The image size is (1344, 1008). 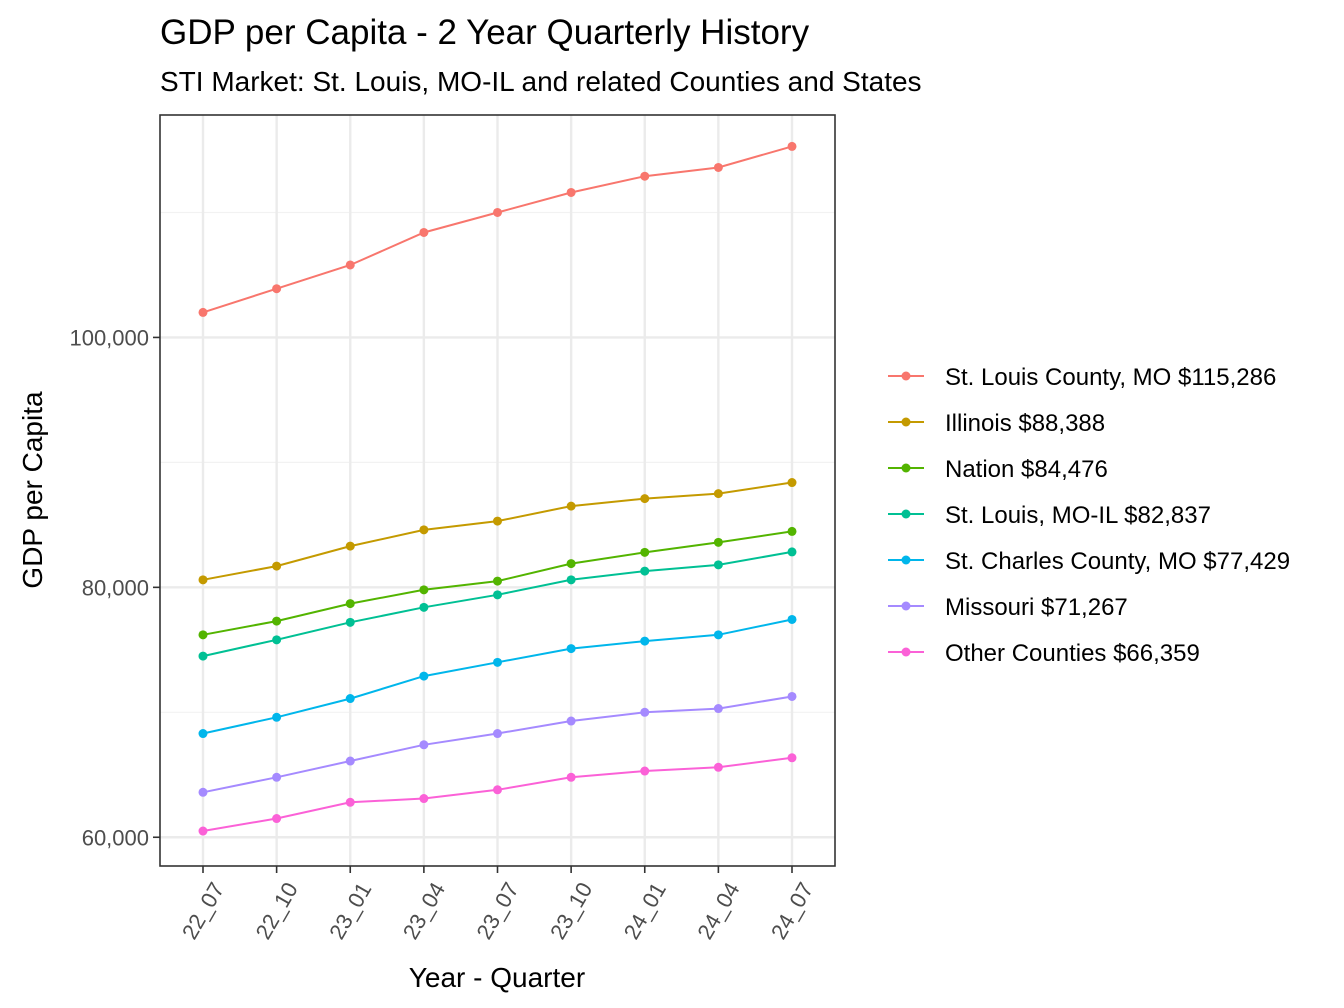 What do you see at coordinates (645, 910) in the screenshot?
I see `x-tick-label: 24_01` at bounding box center [645, 910].